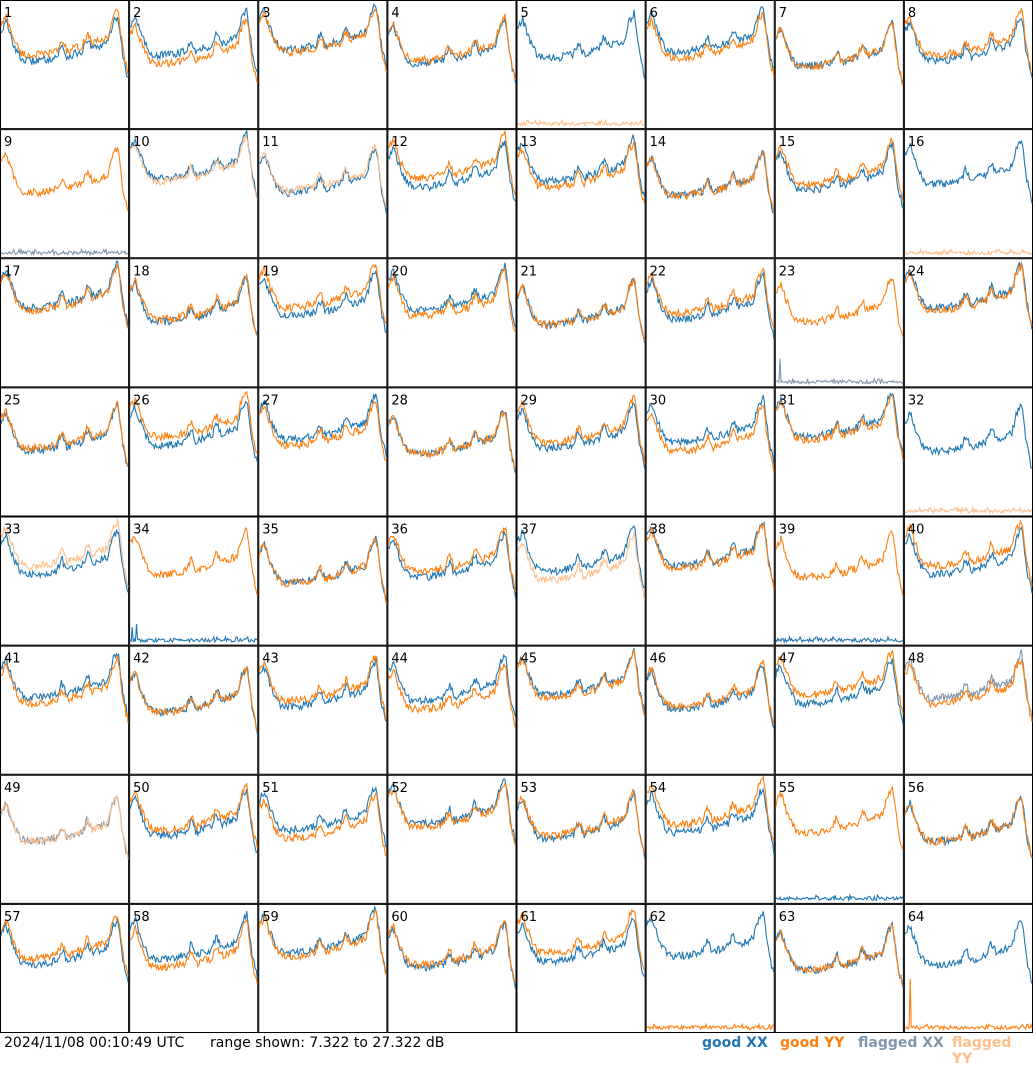 The height and width of the screenshot is (1067, 1033). What do you see at coordinates (399, 400) in the screenshot?
I see `panel-label: 28` at bounding box center [399, 400].